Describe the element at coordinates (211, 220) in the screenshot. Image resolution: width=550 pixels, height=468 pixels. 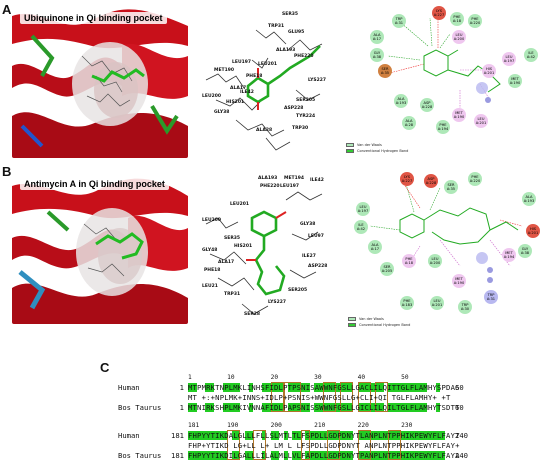
I see `residue-label: LEU200` at that location.